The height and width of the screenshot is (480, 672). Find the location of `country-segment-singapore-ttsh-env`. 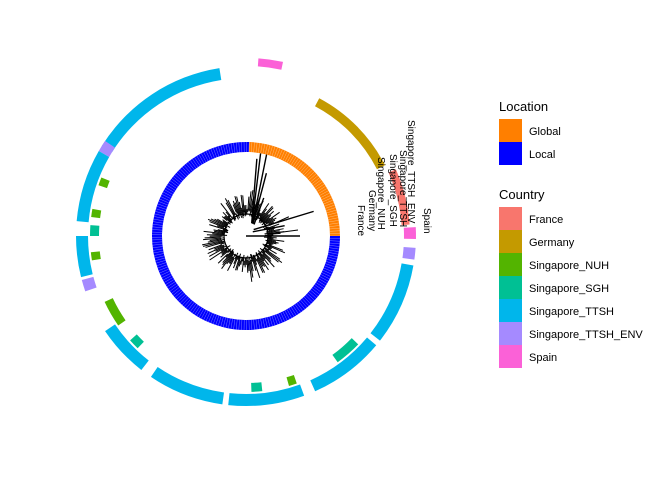

country-segment-singapore-ttsh-env is located at coordinates (409, 253).